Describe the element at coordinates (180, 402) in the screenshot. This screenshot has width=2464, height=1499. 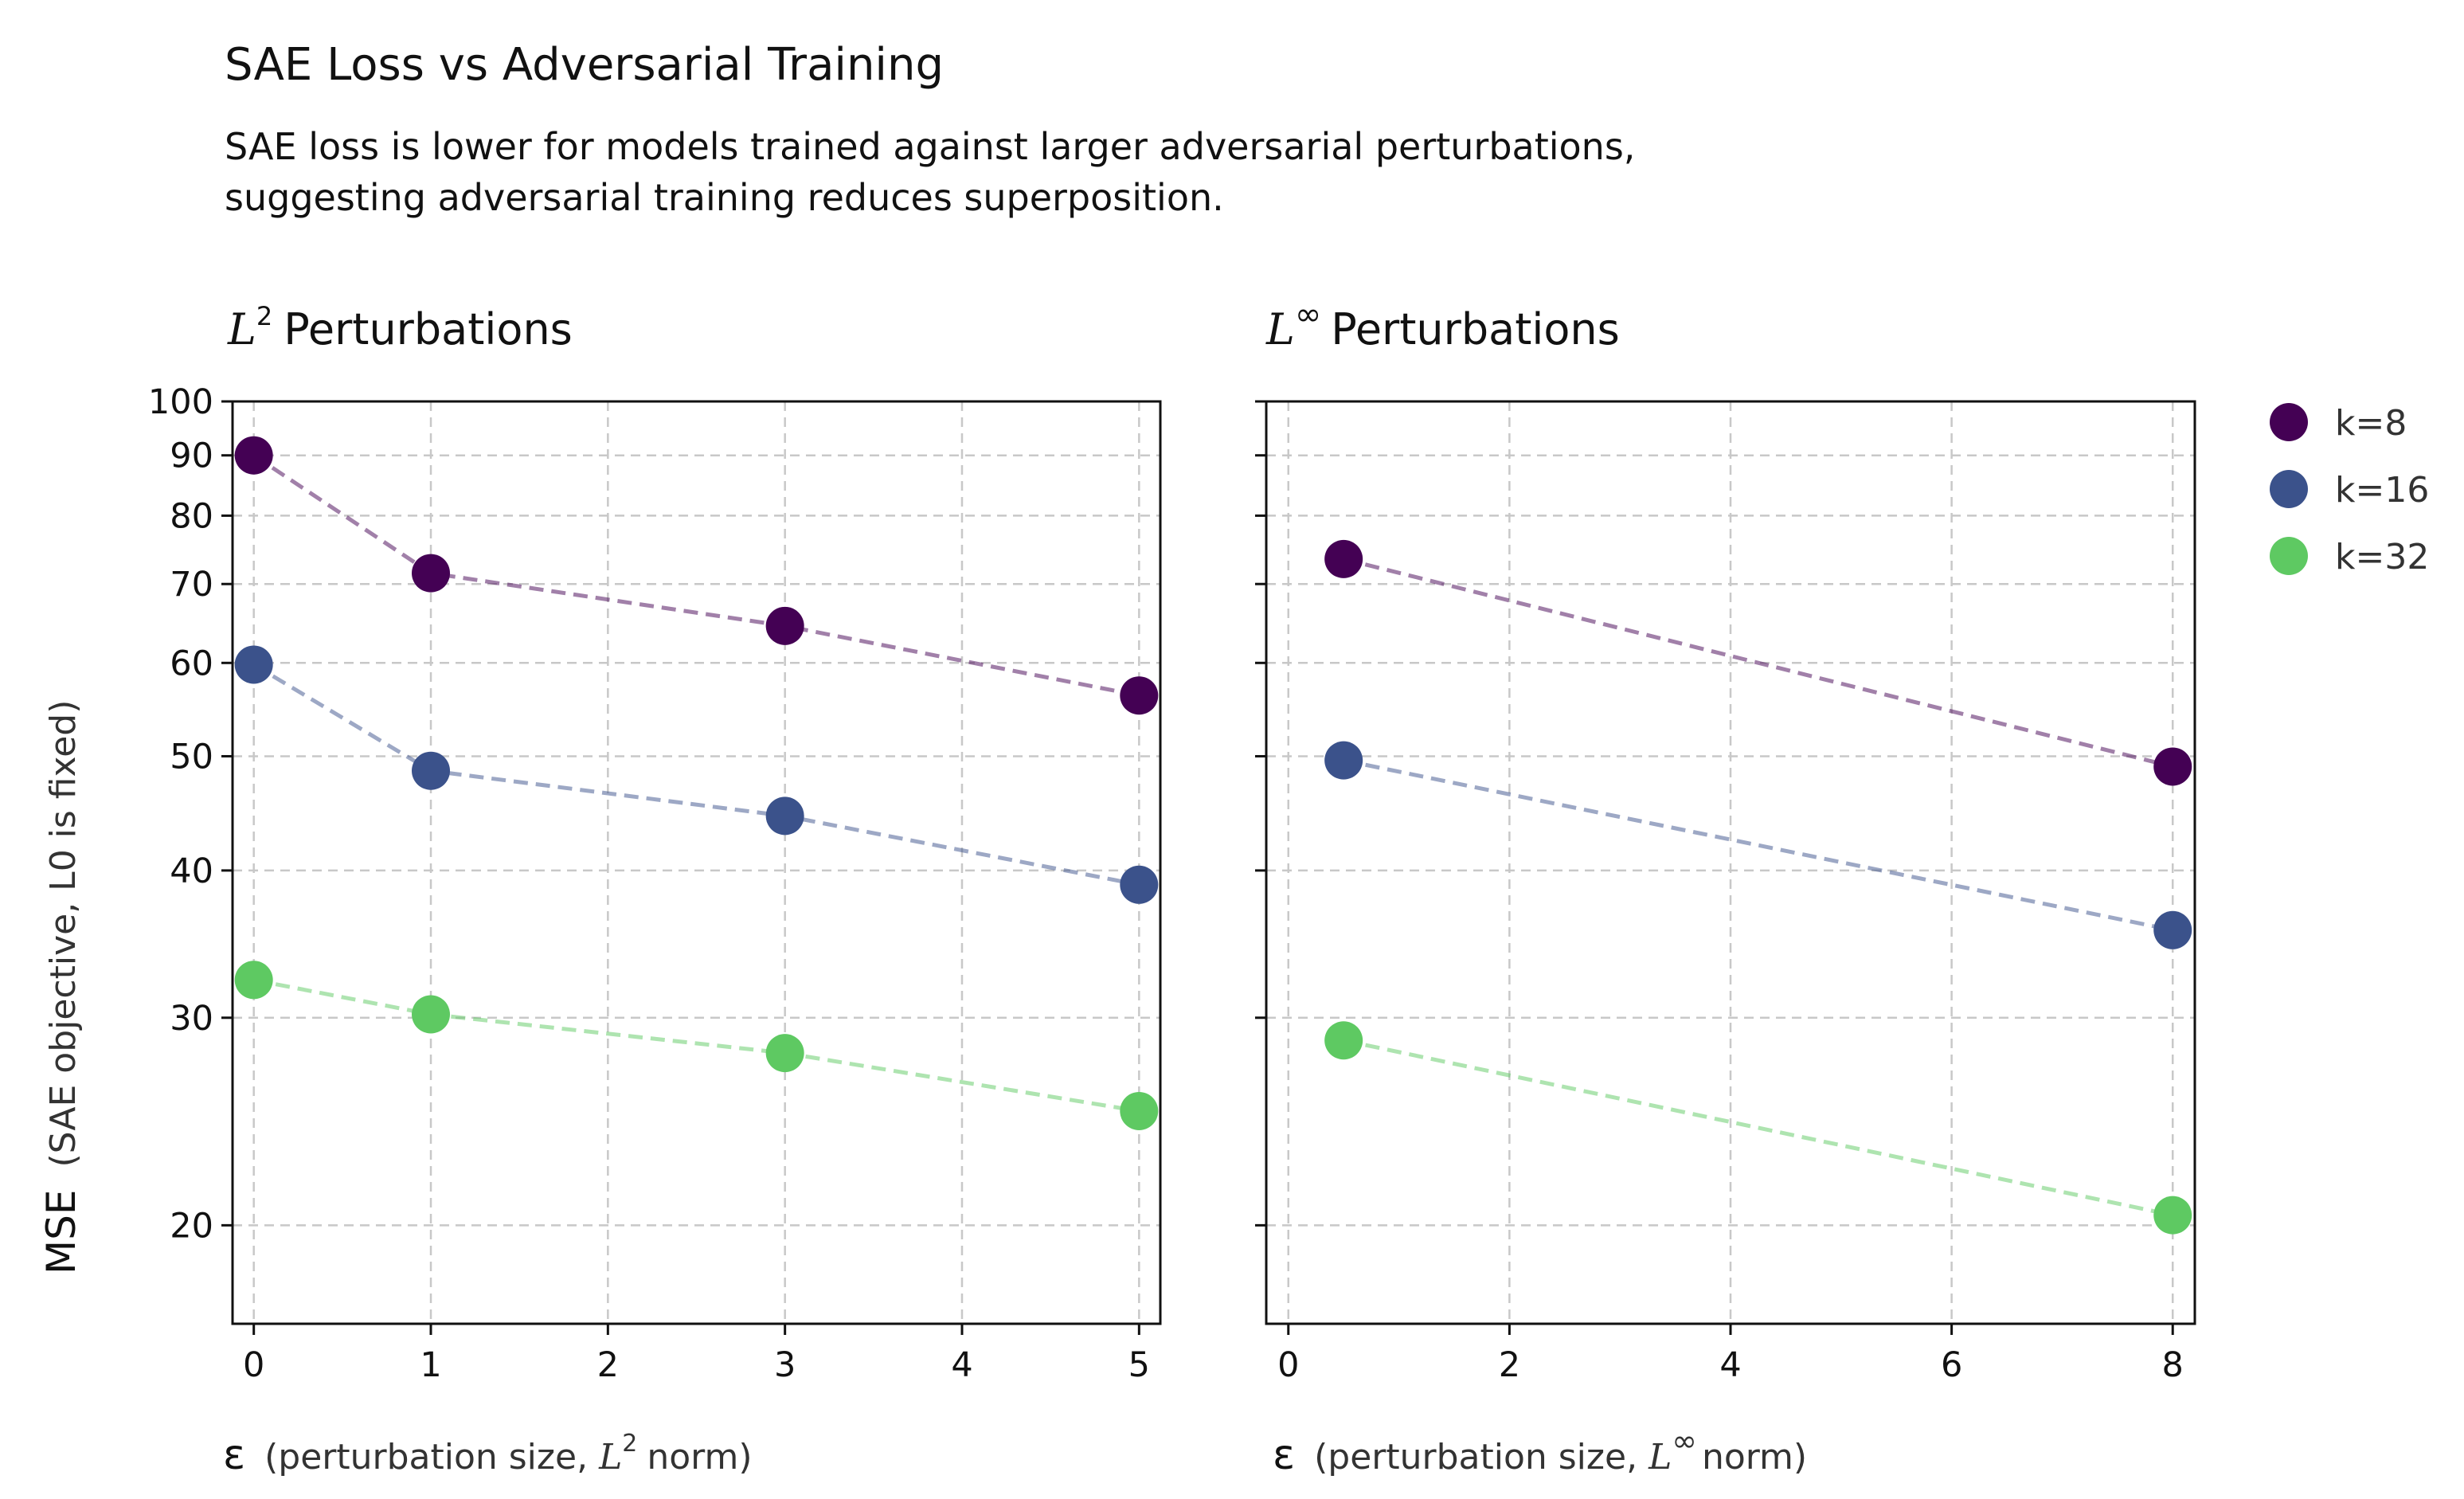
I see `y-tick-label: 100` at that location.